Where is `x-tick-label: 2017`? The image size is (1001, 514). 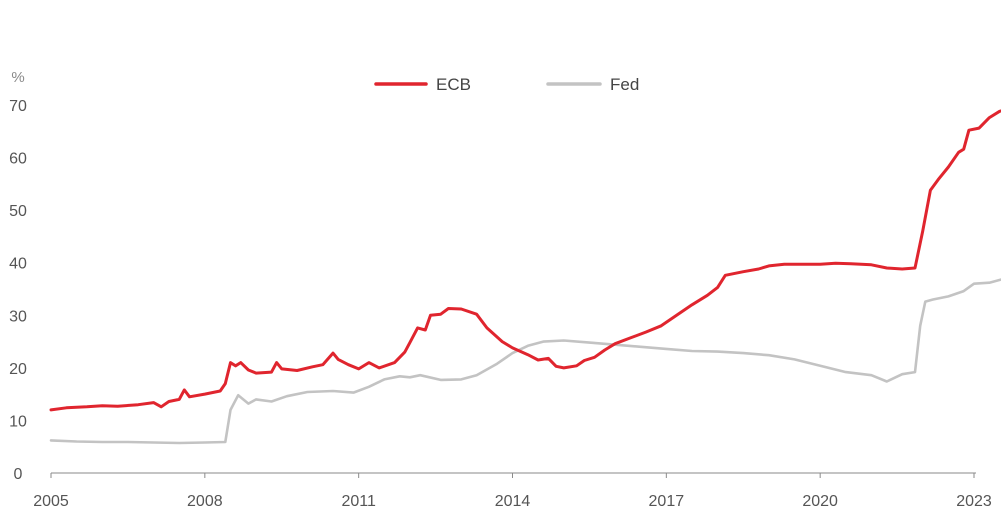
x-tick-label: 2017 is located at coordinates (667, 501).